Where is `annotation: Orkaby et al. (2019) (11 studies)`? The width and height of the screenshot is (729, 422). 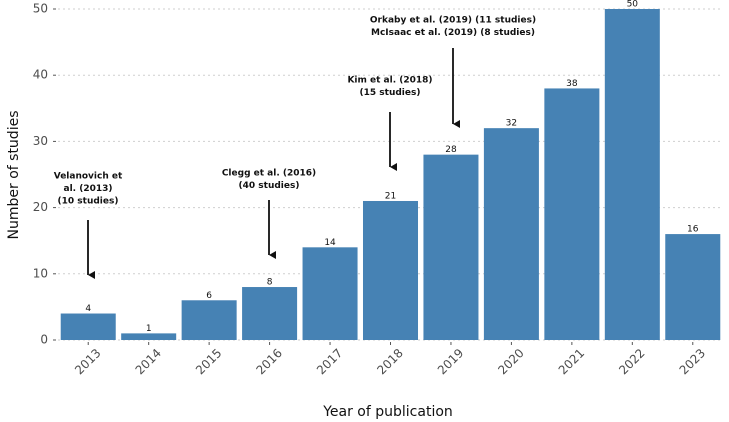 annotation: Orkaby et al. (2019) (11 studies) is located at coordinates (453, 21).